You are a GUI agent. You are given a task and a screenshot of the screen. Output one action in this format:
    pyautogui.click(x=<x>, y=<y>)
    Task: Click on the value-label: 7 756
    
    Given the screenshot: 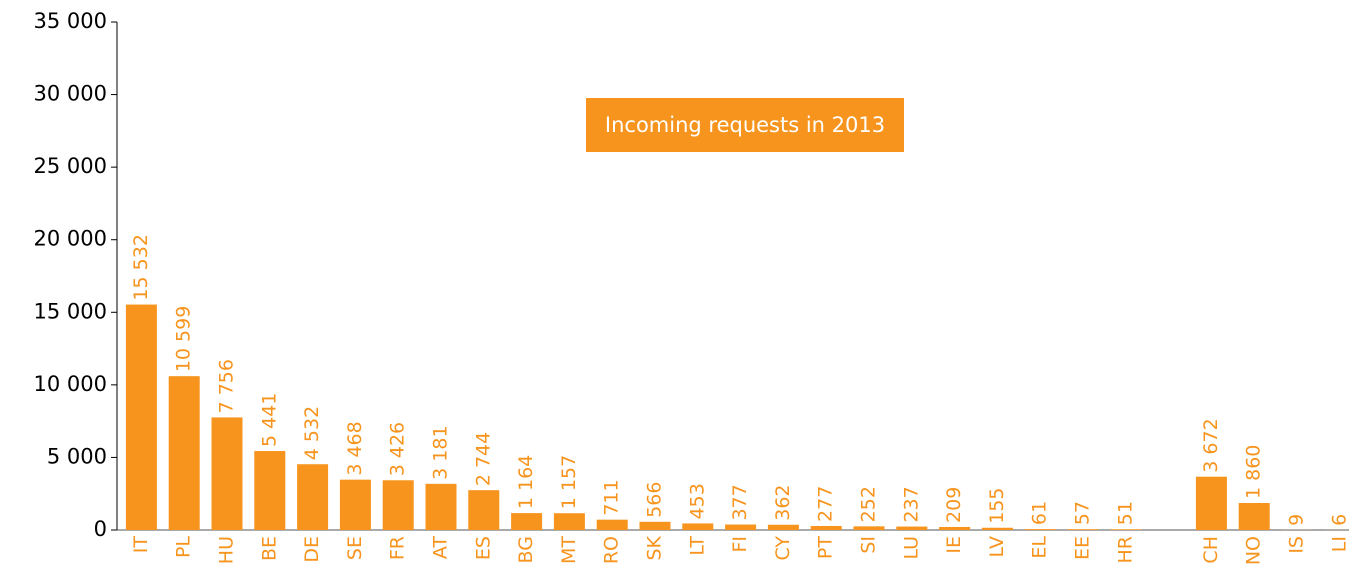 What is the action you would take?
    pyautogui.click(x=227, y=386)
    